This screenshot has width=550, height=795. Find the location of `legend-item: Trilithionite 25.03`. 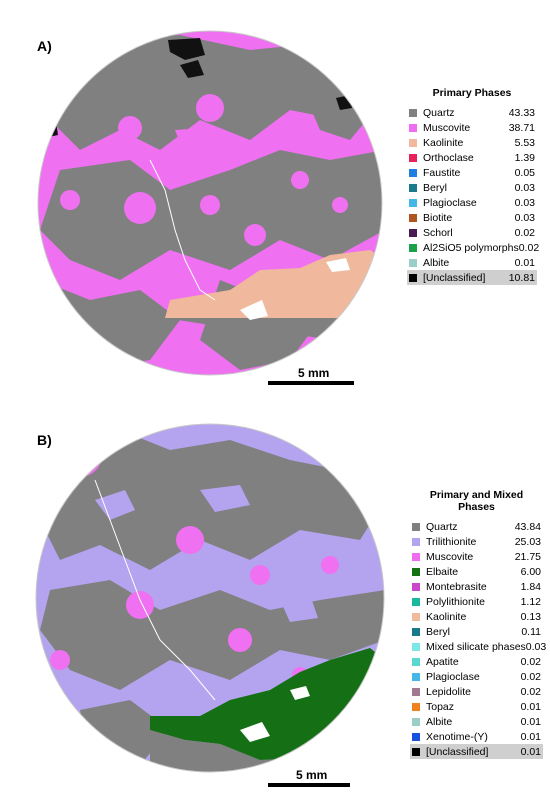

legend-item: Trilithionite 25.03 is located at coordinates (476, 541).